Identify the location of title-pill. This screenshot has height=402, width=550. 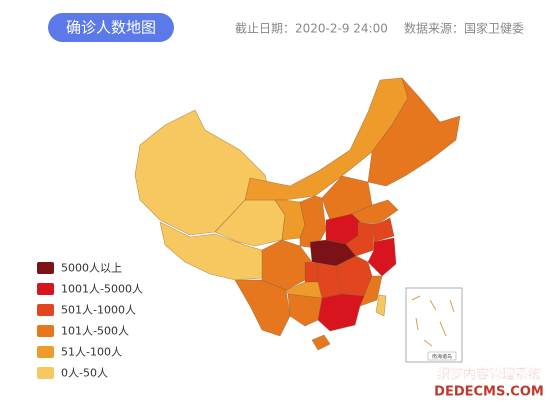
(111, 27).